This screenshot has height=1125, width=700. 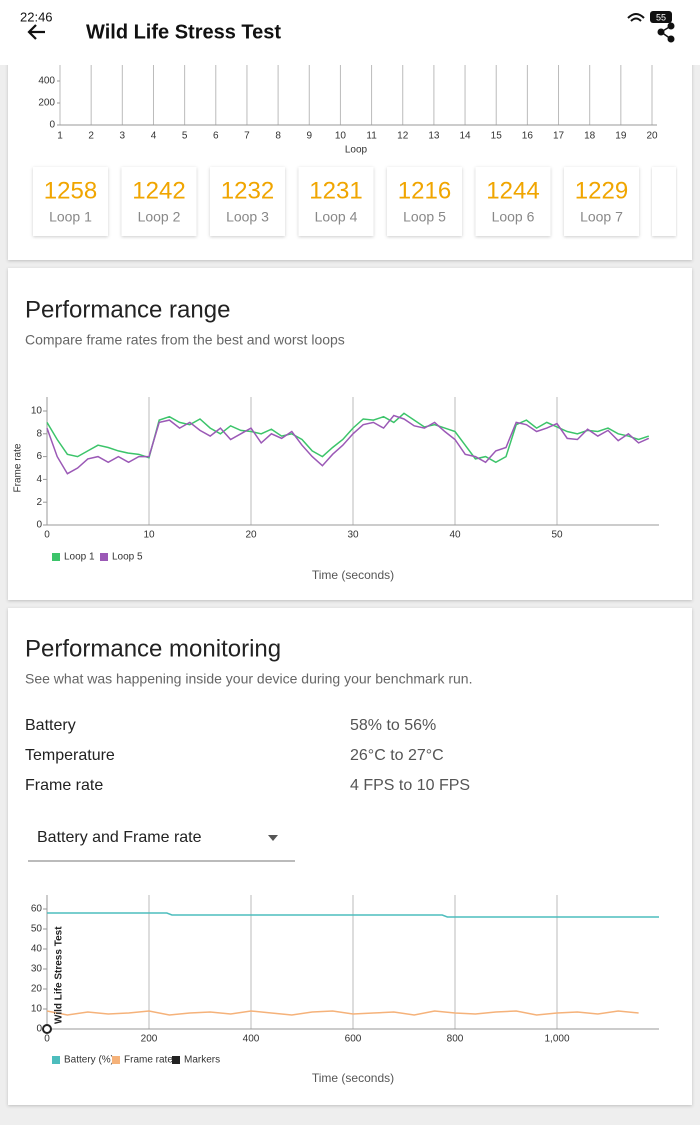 I want to click on share-link, so click(x=665, y=32).